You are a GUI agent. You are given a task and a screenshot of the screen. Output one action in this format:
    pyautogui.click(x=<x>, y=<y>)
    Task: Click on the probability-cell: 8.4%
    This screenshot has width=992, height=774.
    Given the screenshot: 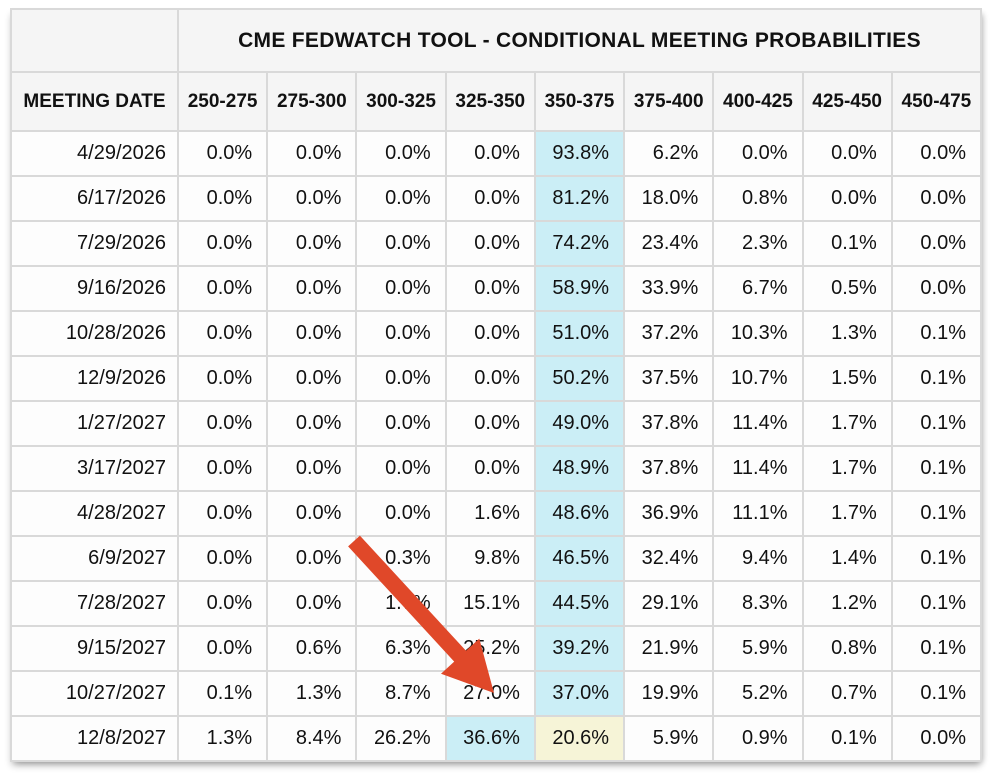 What is the action you would take?
    pyautogui.click(x=312, y=738)
    